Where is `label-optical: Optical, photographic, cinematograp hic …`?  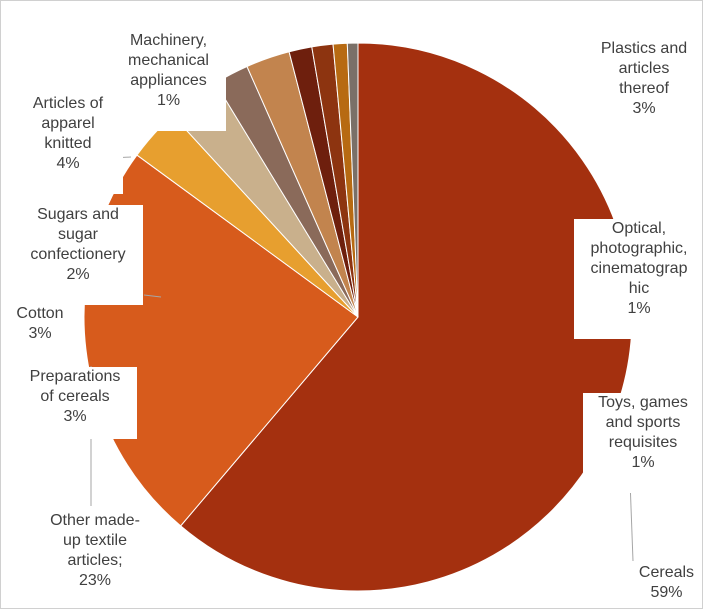 label-optical: Optical, photographic, cinematograp hic … is located at coordinates (638, 279).